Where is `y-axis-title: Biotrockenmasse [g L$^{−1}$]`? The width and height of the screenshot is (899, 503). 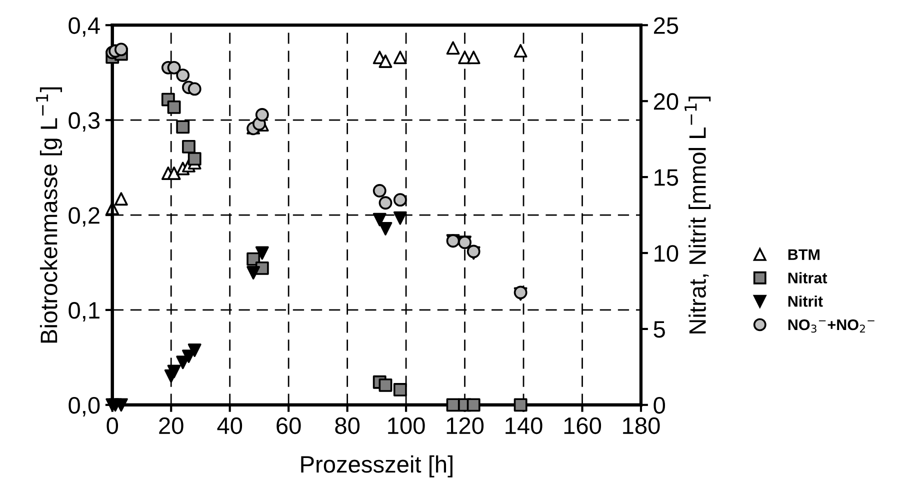
y-axis-title: Biotrockenmasse [g L$^{−1}$] is located at coordinates (49, 215).